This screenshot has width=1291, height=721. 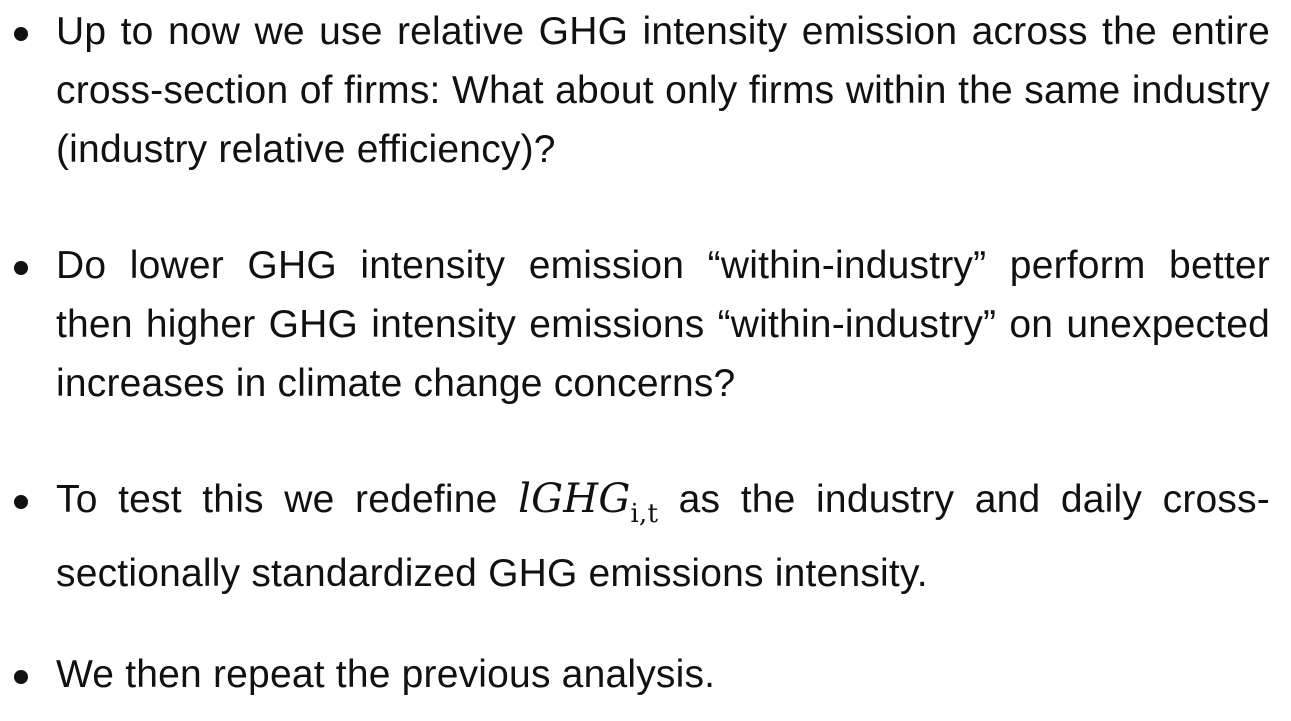 What do you see at coordinates (574, 499) in the screenshot?
I see `math-variable: lGHG` at bounding box center [574, 499].